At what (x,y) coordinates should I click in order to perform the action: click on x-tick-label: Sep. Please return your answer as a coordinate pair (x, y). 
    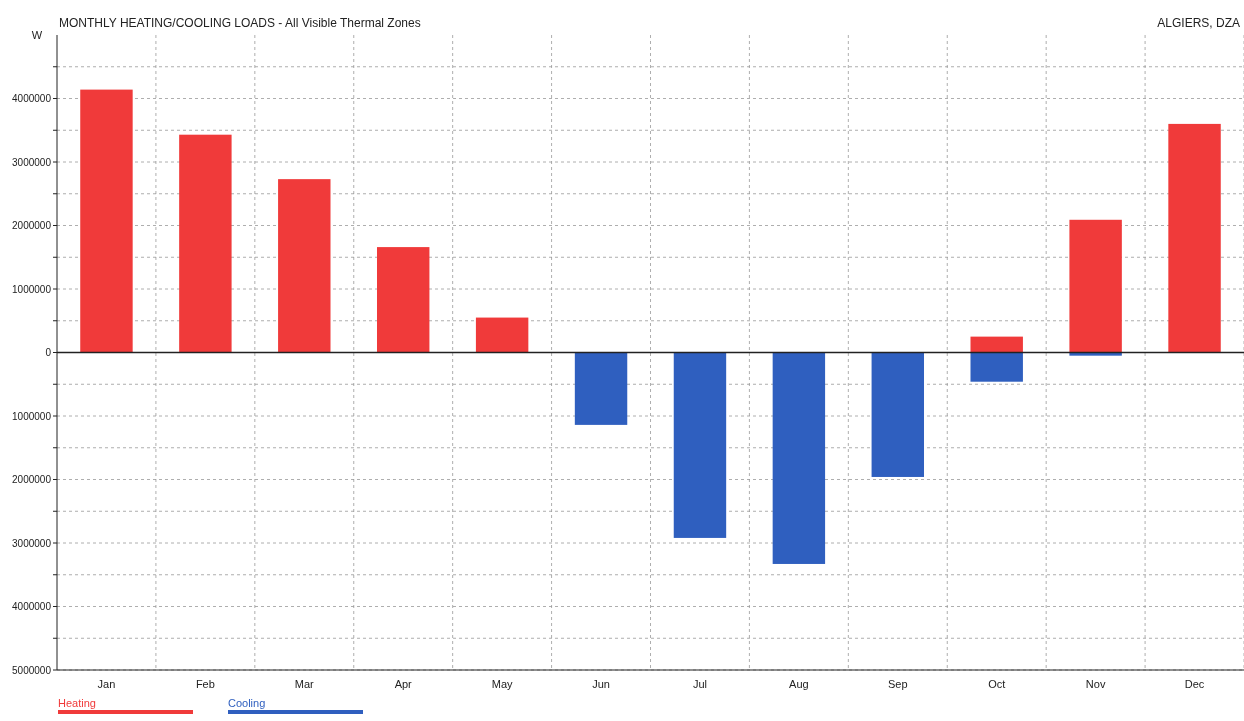
    Looking at the image, I should click on (898, 684).